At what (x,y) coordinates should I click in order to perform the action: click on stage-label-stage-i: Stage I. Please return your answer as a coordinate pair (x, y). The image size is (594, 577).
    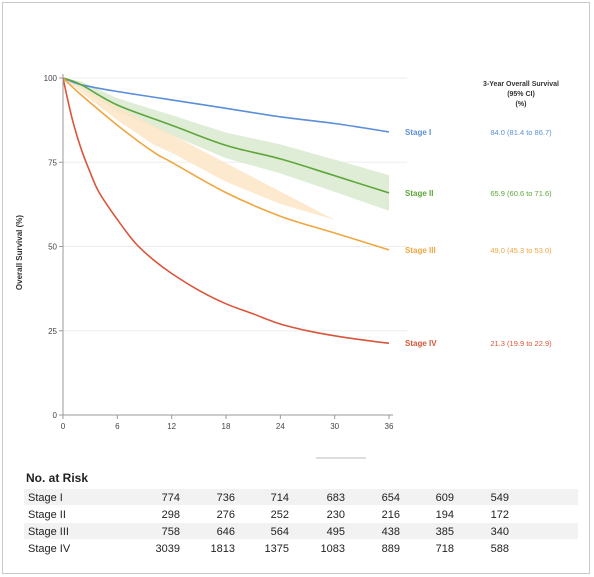
    Looking at the image, I should click on (418, 132).